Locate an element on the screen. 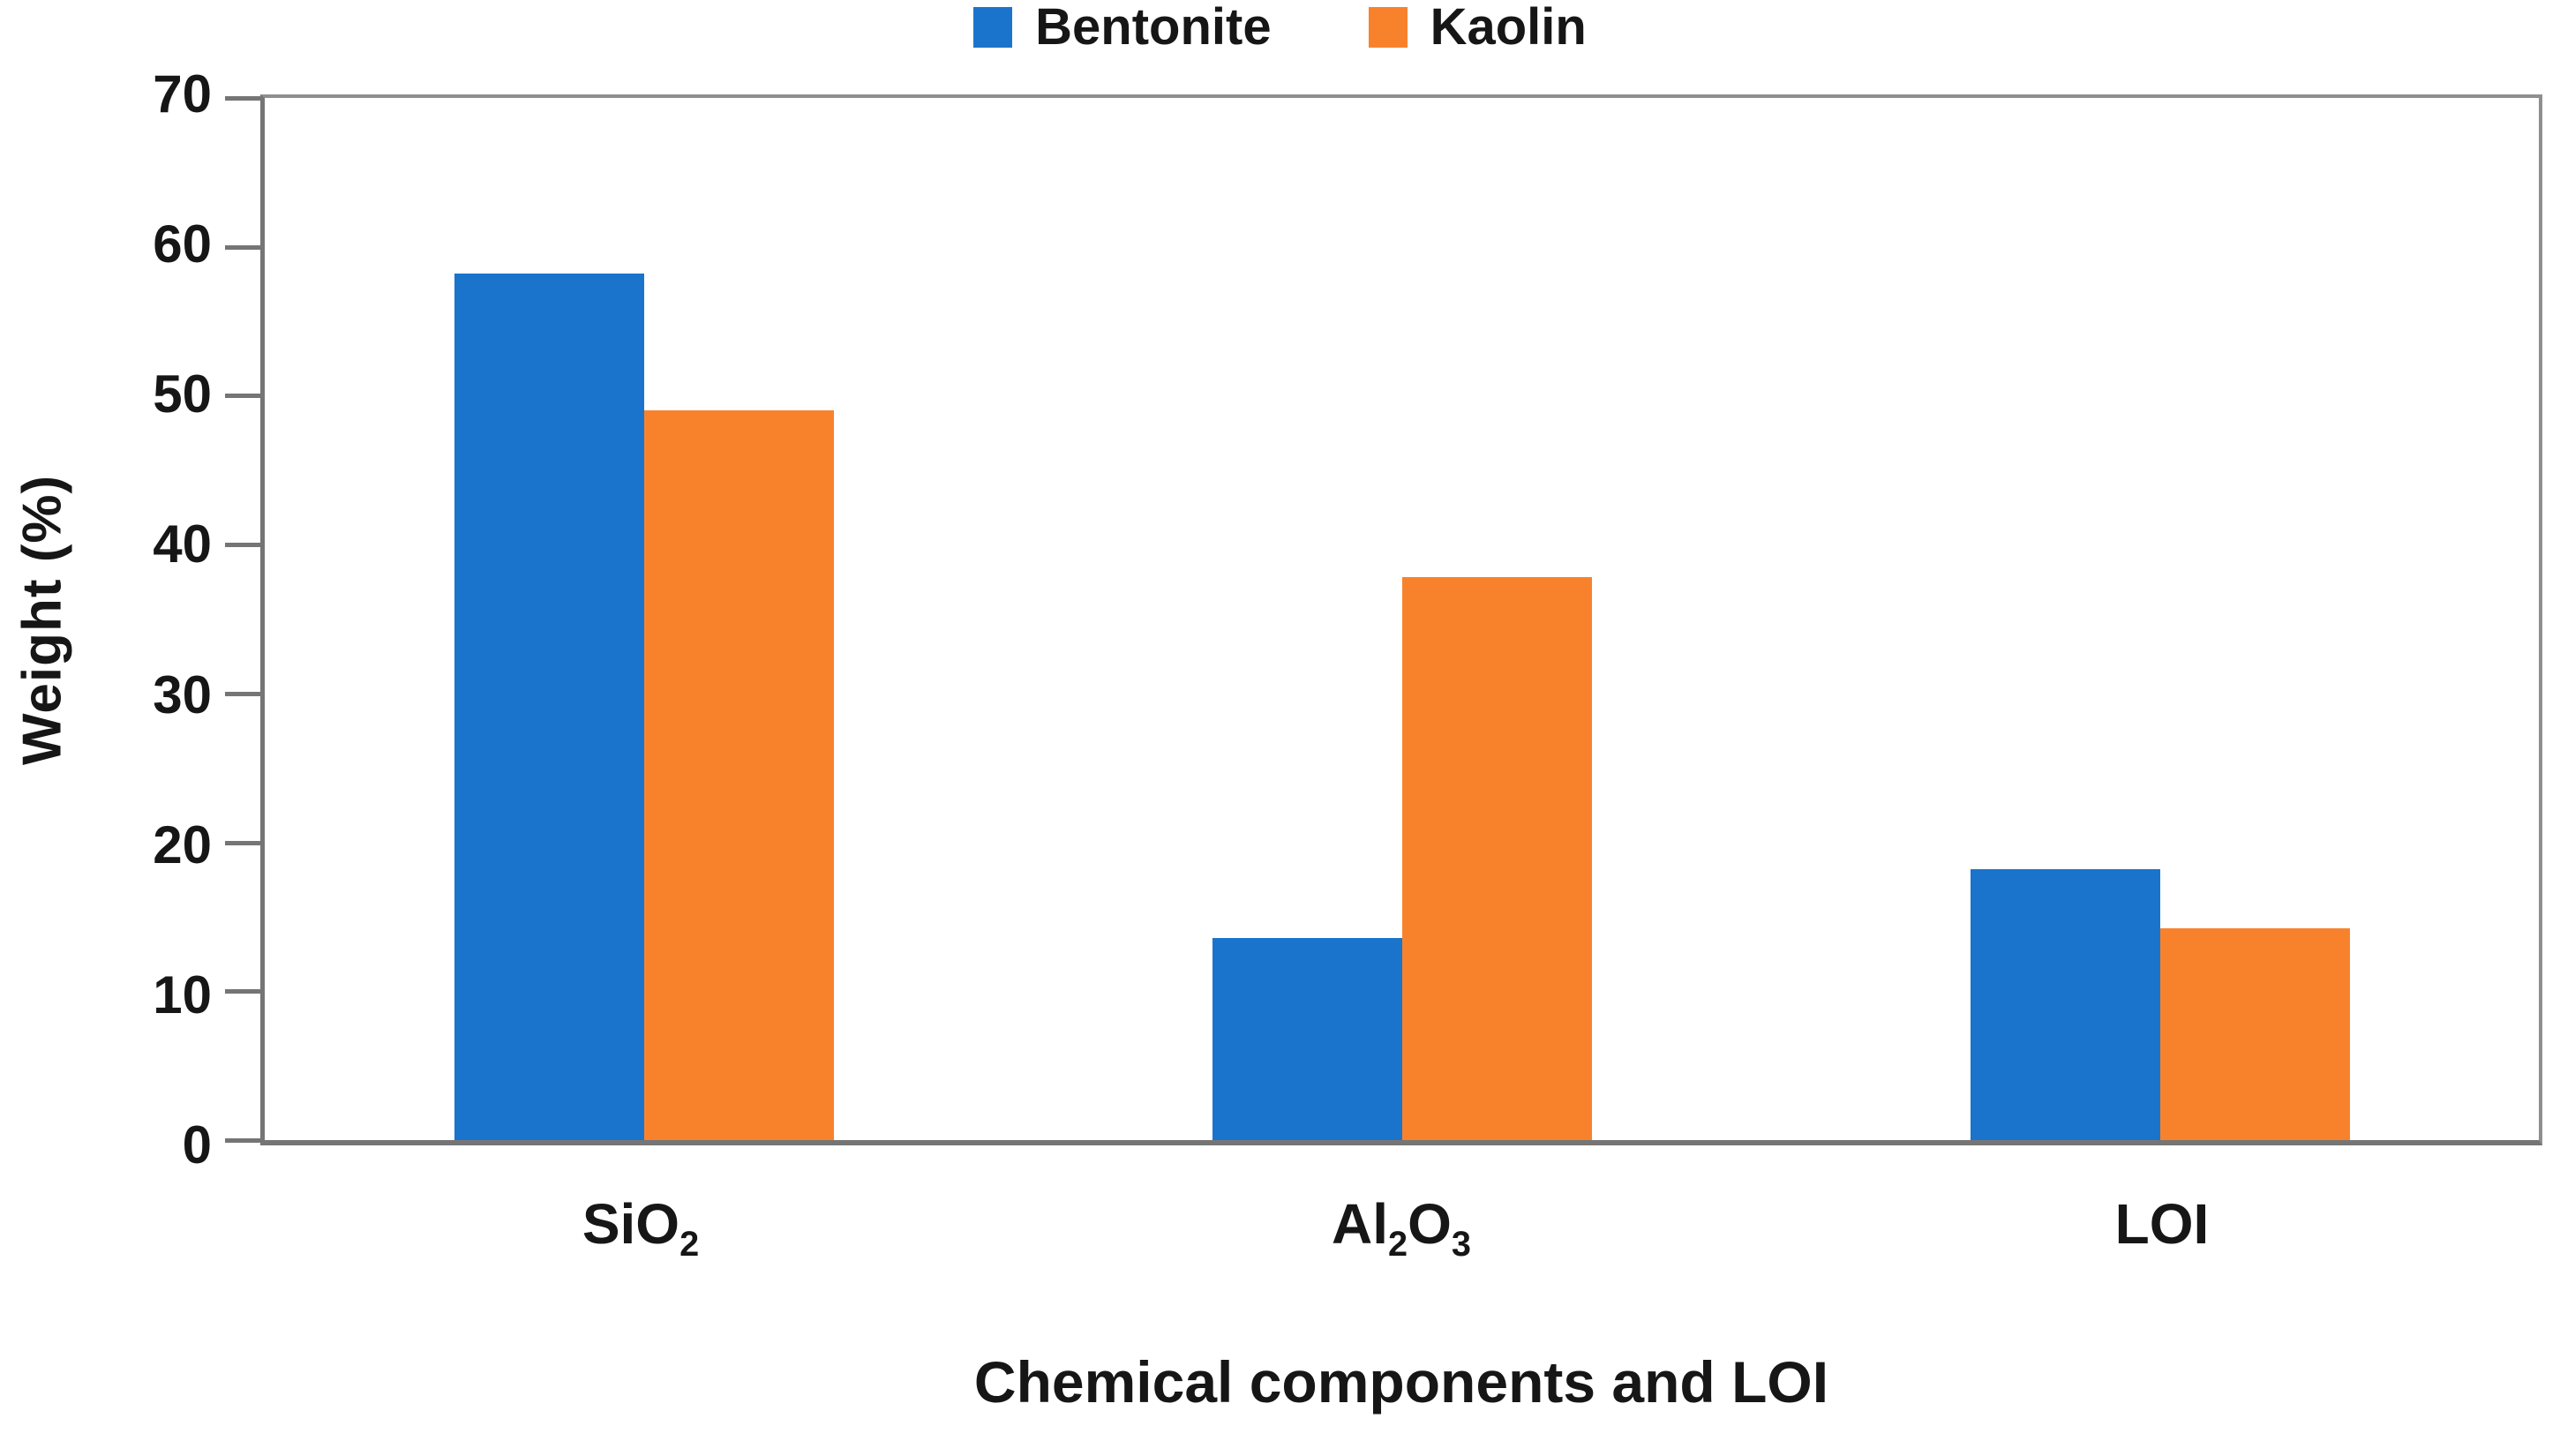  y-tick-label: 10 is located at coordinates (183, 994).